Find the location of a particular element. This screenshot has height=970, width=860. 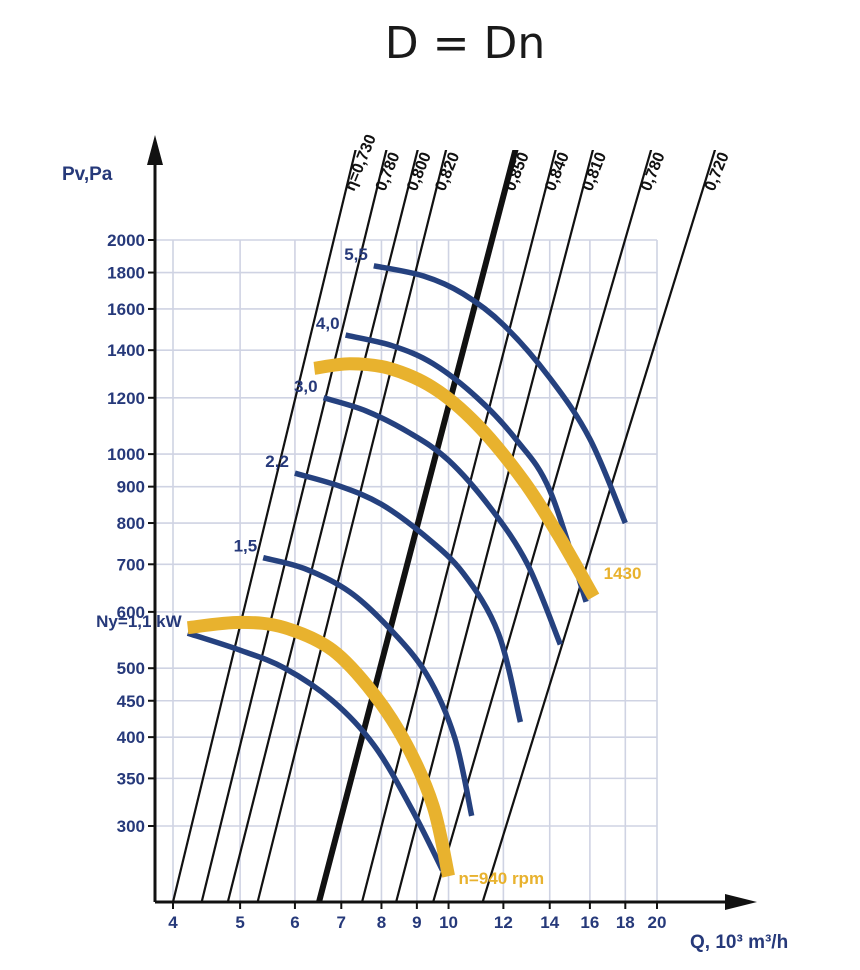

y-tick-label: 1600 is located at coordinates (126, 309).